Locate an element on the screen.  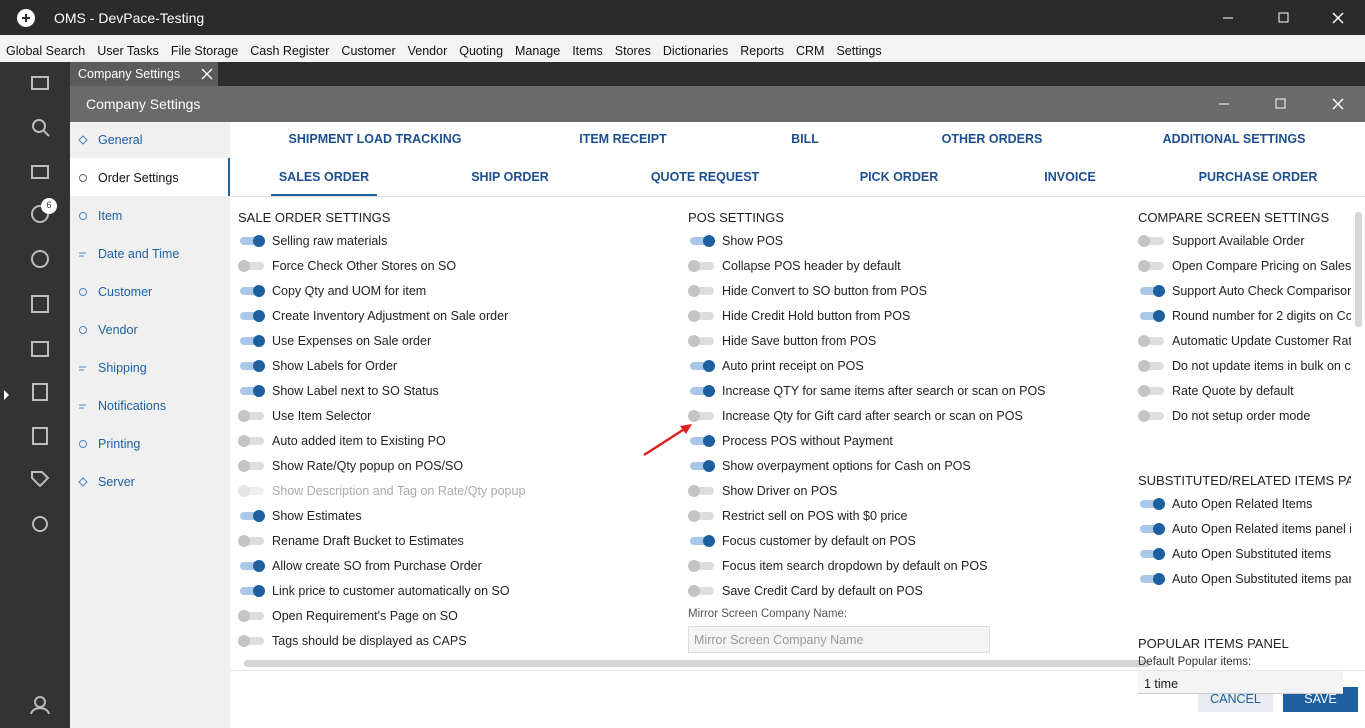
tab: ITEM RECEIPT is located at coordinates (623, 139).